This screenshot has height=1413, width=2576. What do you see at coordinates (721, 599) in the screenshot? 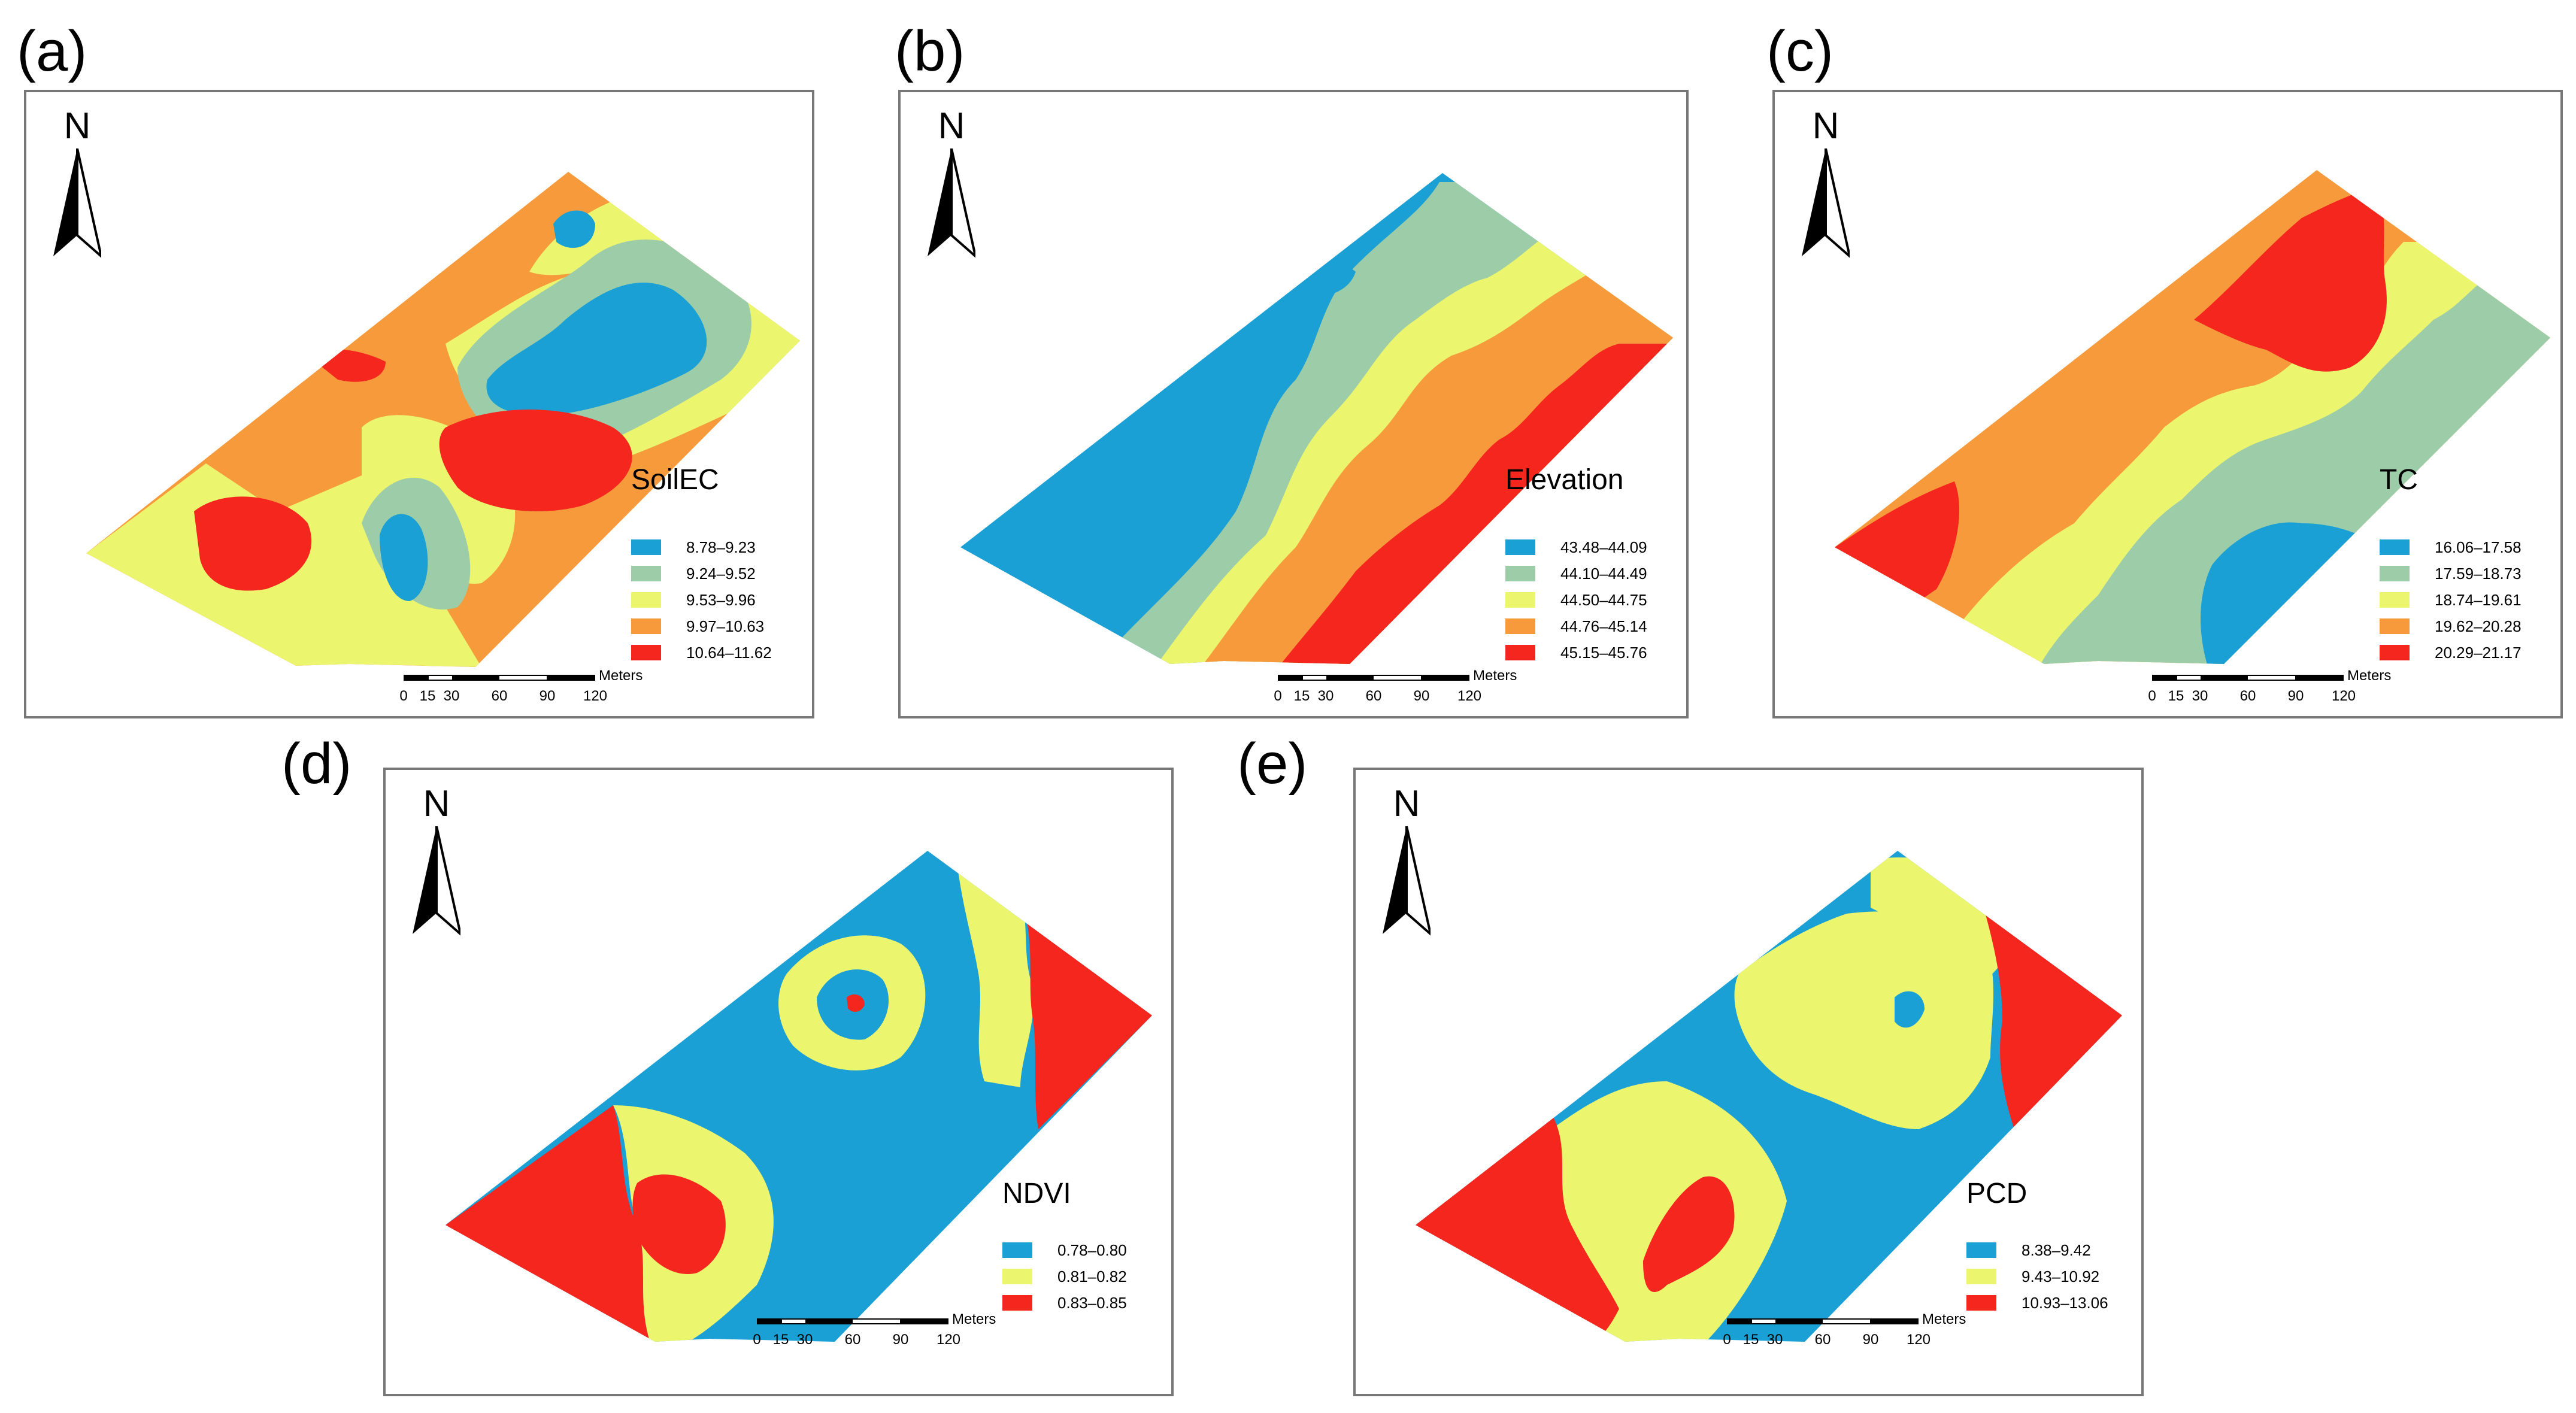
I see `legend-range: 9.53–9.96` at bounding box center [721, 599].